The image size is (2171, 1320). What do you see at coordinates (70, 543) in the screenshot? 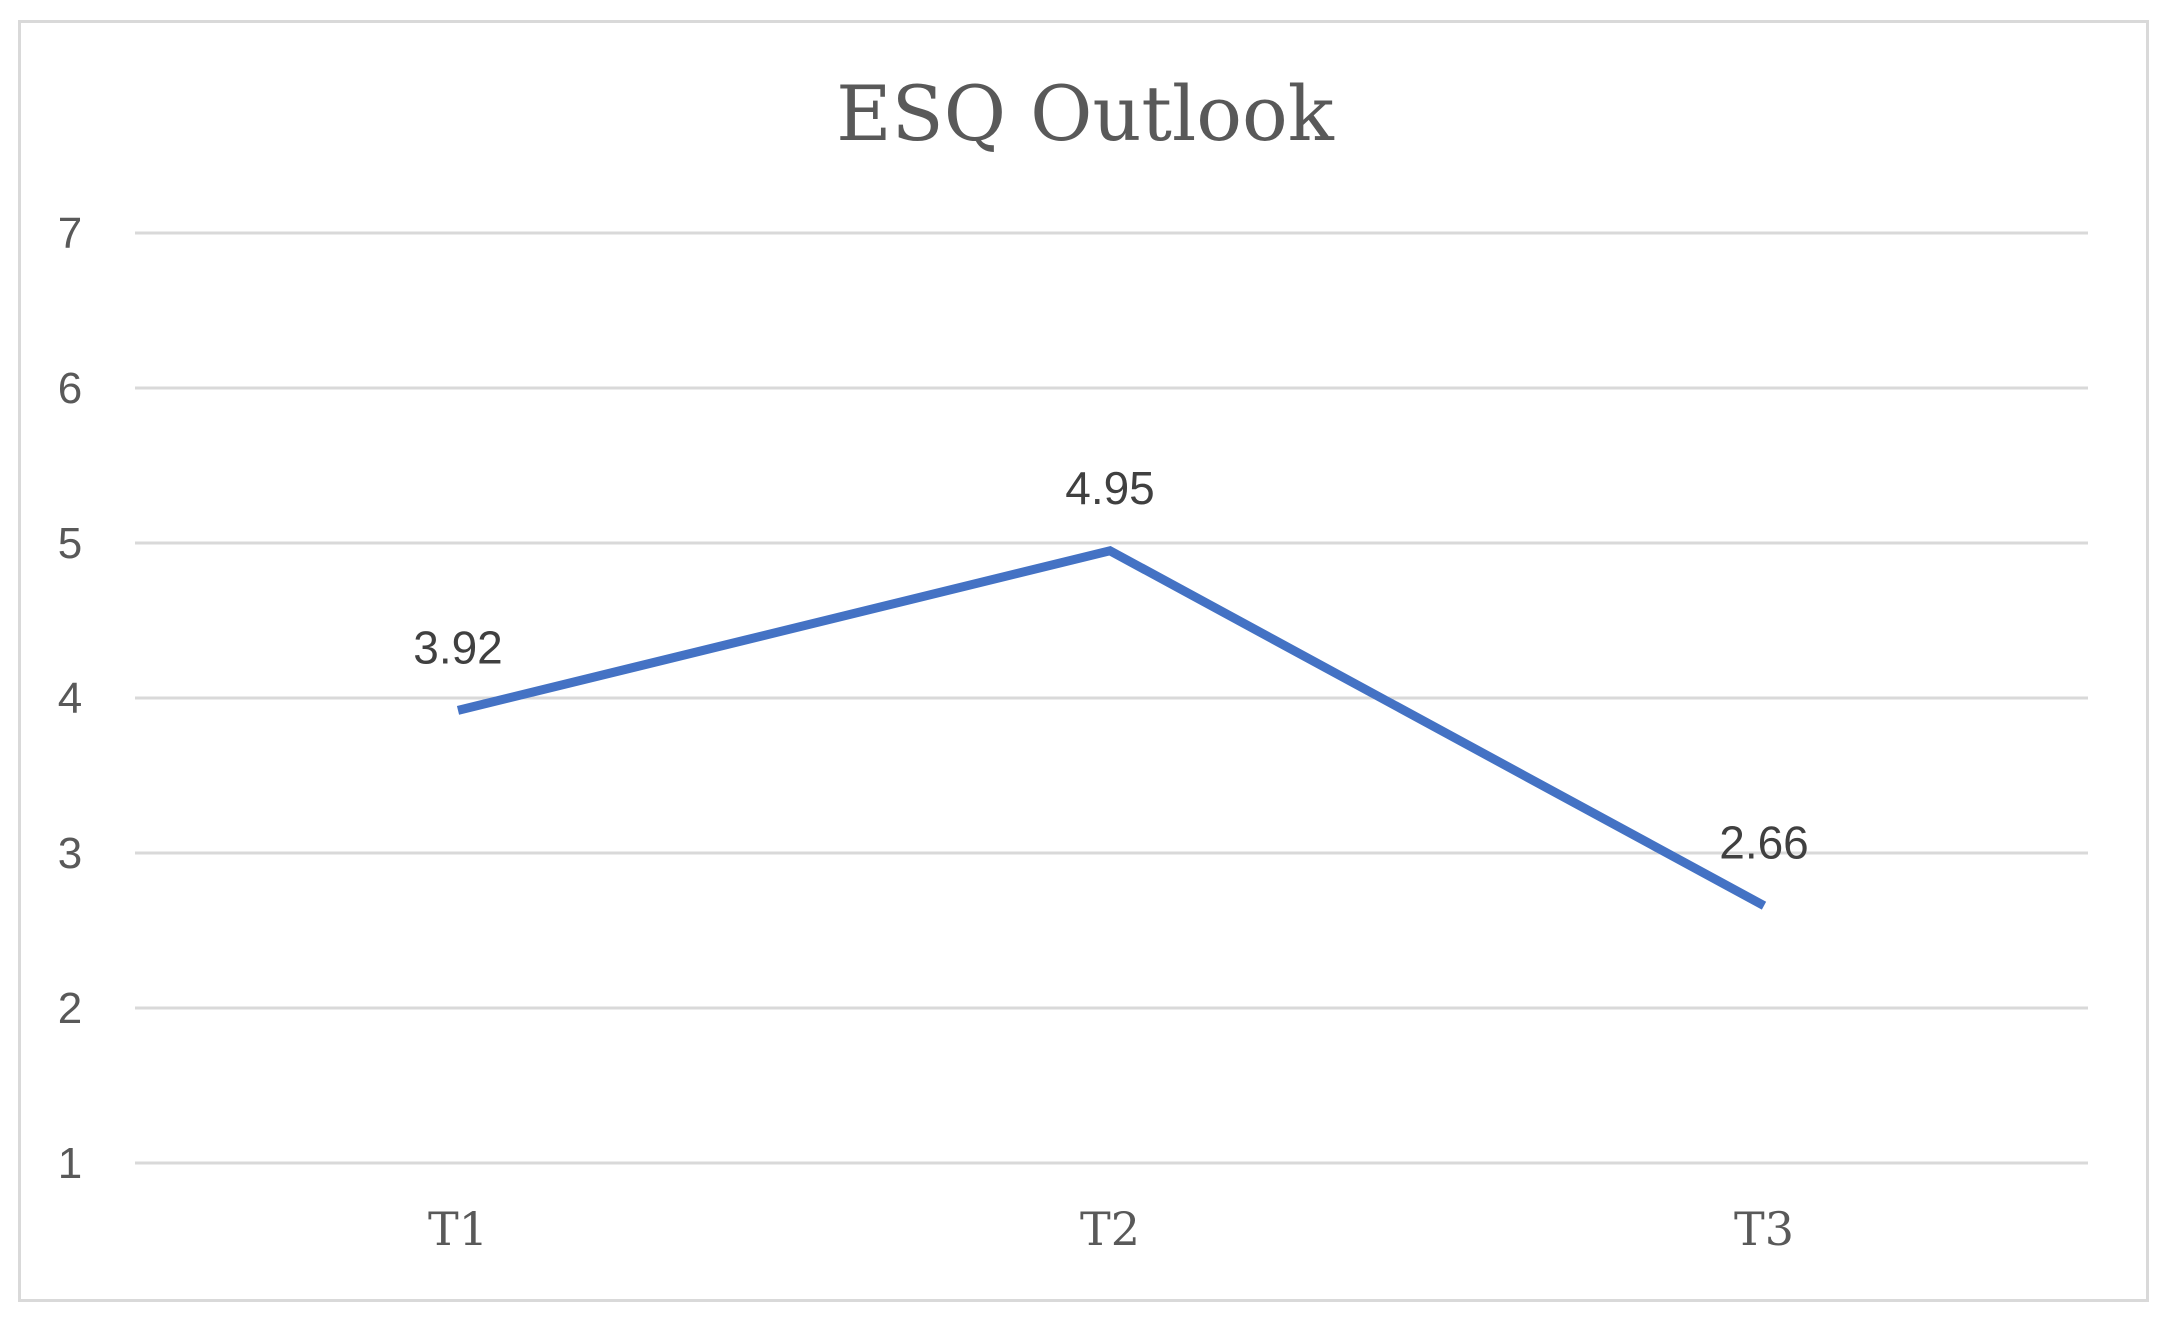
I see `y-tick-label: 5` at bounding box center [70, 543].